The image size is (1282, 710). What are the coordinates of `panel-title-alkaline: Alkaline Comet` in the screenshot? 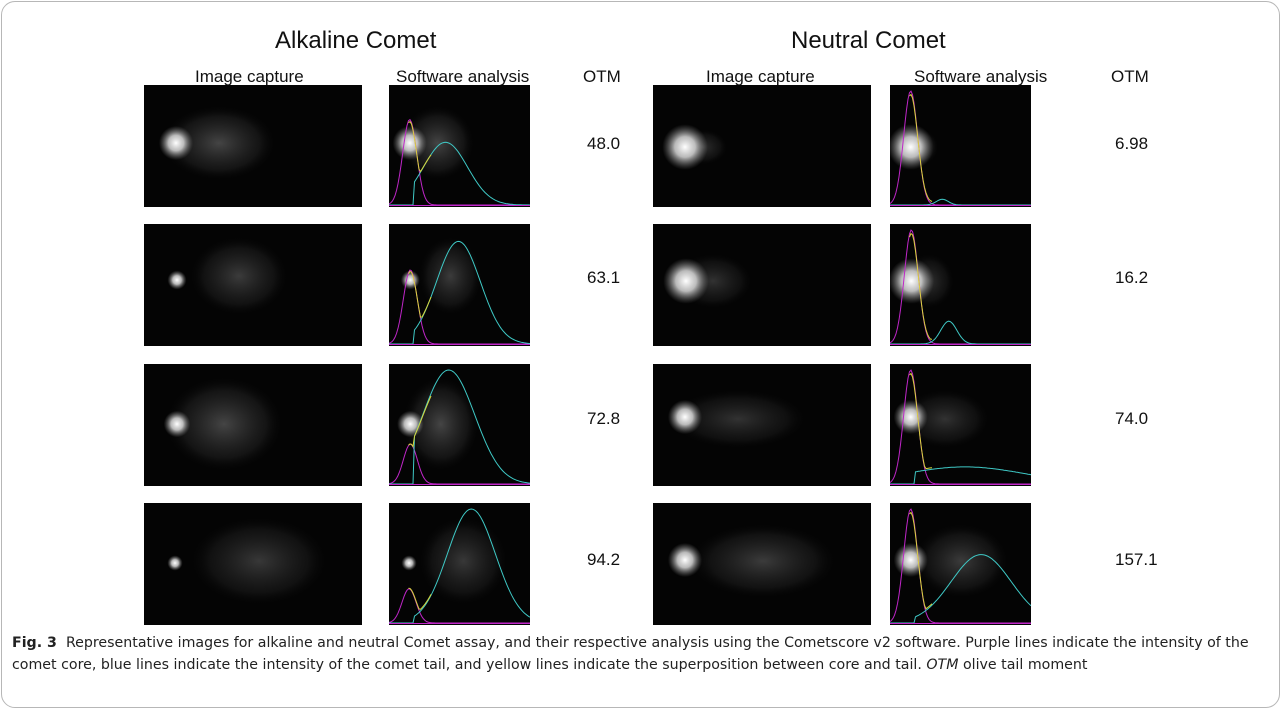 It's located at (356, 40).